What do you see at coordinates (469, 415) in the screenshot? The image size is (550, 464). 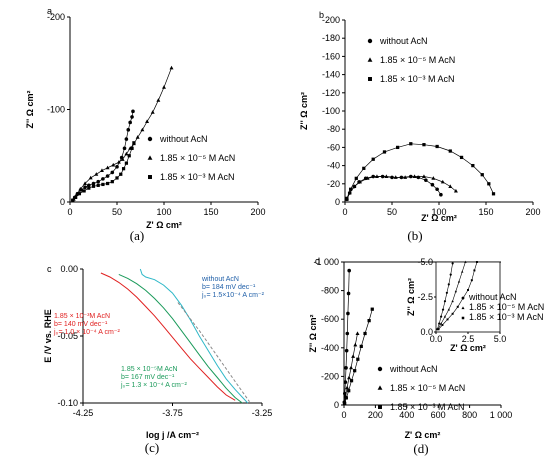 I see `x-tick-label: 800` at bounding box center [469, 415].